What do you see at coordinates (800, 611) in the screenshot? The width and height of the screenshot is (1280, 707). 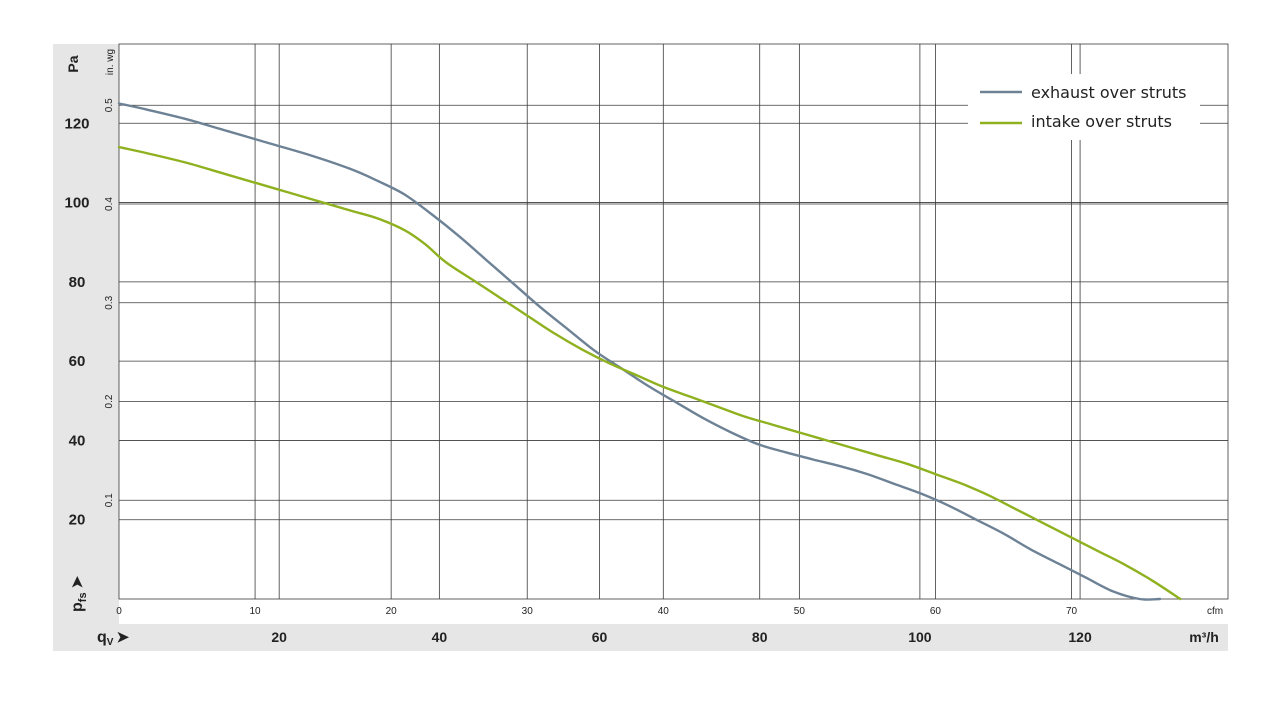 I see `x-tick-cfm: 50` at bounding box center [800, 611].